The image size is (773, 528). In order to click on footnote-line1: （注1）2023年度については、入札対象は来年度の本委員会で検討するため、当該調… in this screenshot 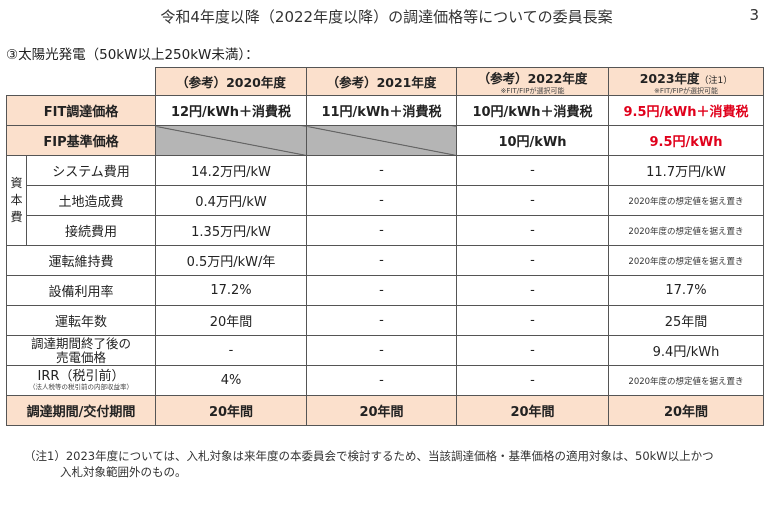, I will do `click(369, 456)`.